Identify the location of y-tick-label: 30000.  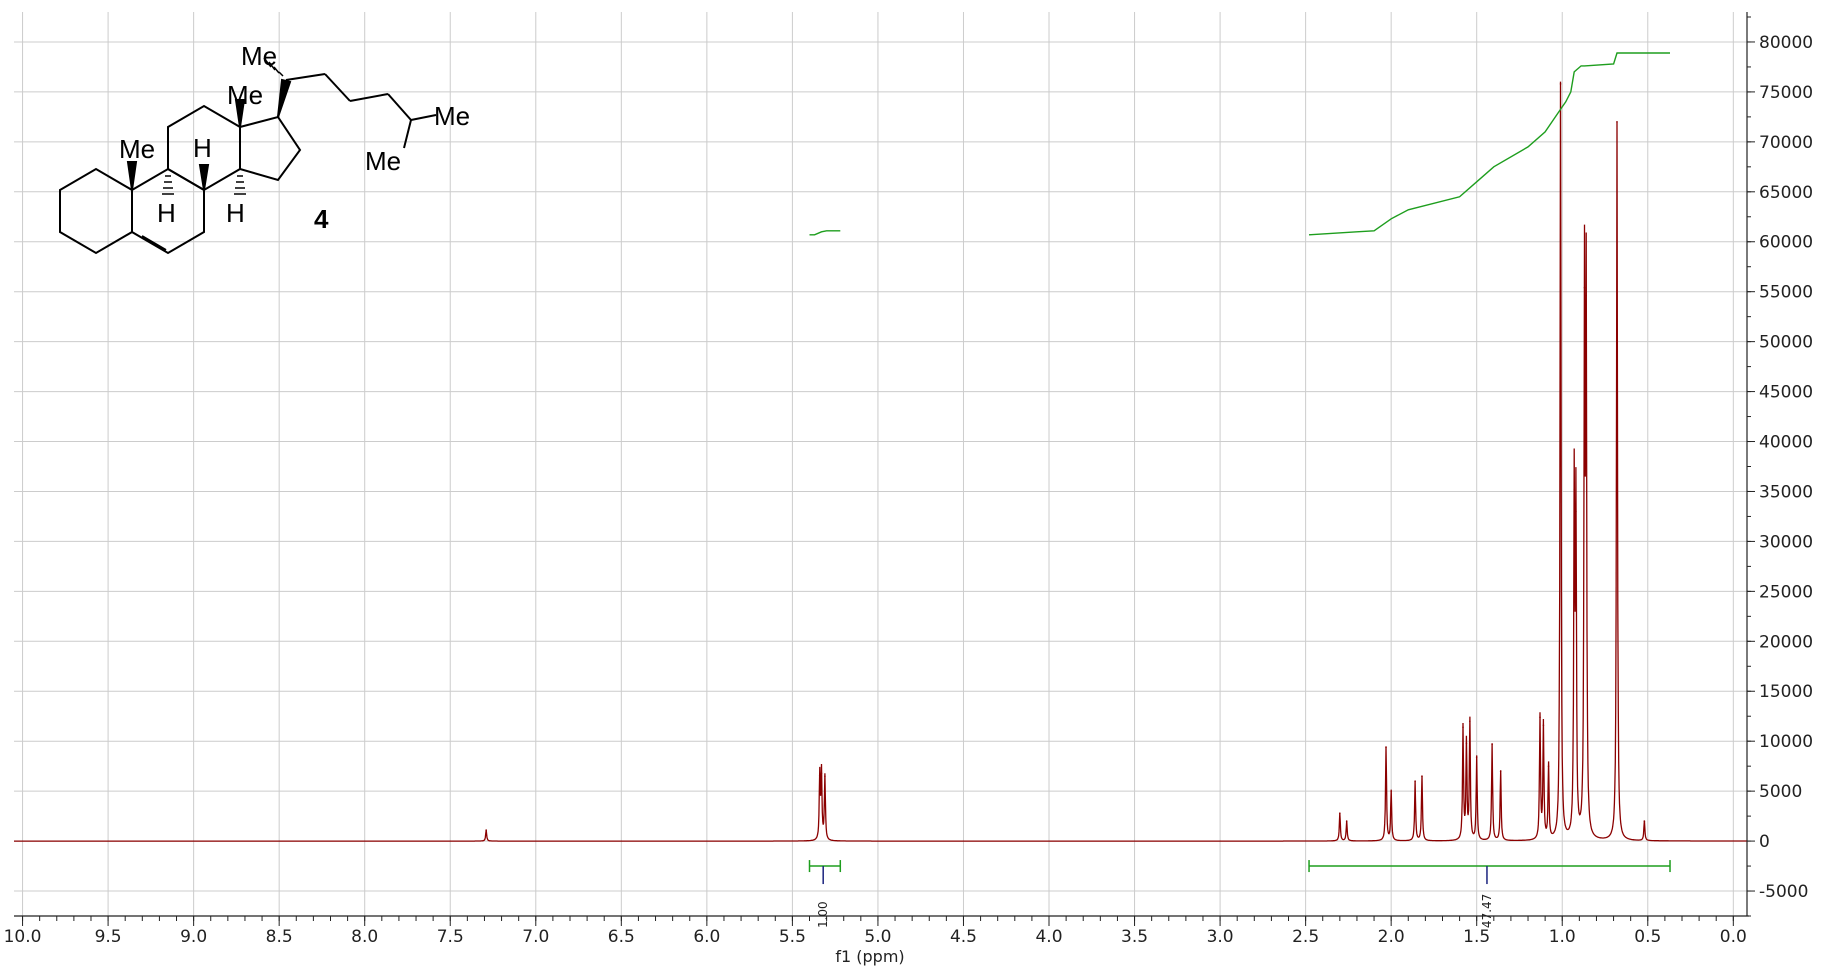
(1786, 542).